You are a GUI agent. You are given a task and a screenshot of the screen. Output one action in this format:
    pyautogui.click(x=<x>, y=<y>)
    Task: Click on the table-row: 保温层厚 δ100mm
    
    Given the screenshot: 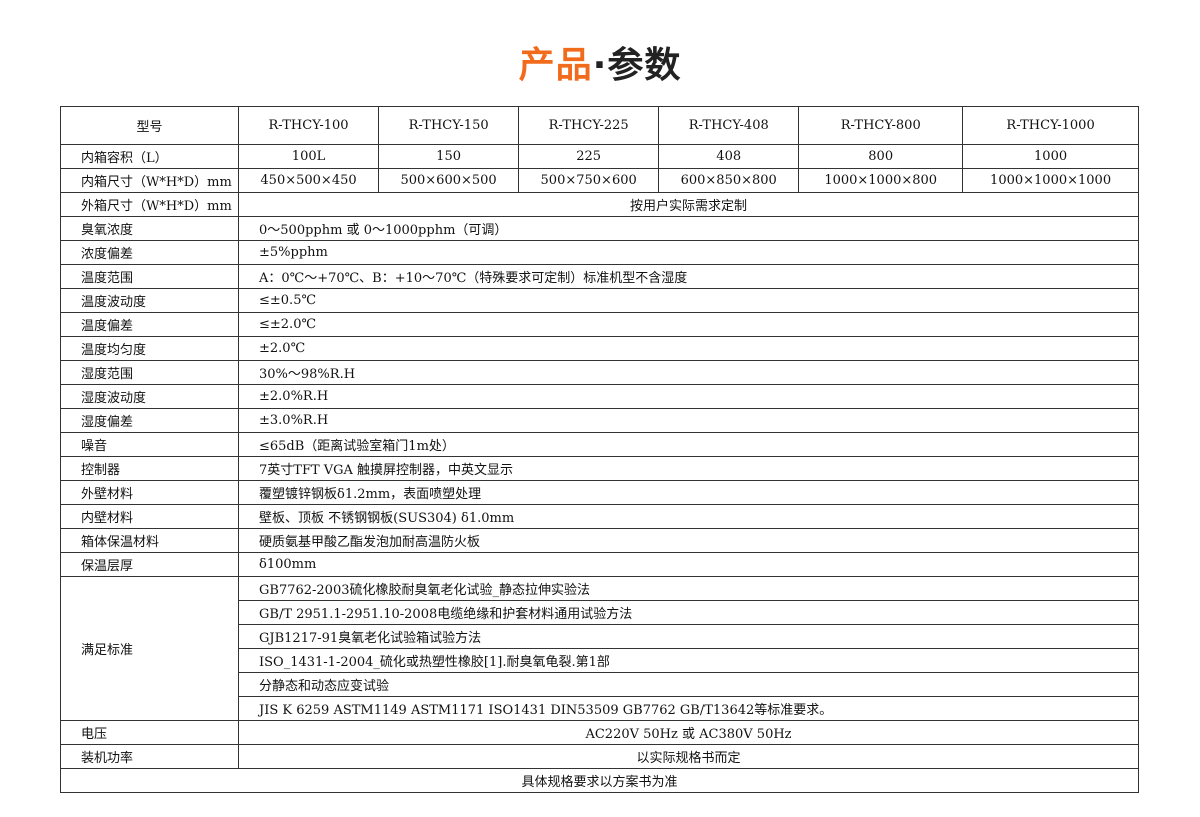 What is the action you would take?
    pyautogui.click(x=599, y=564)
    